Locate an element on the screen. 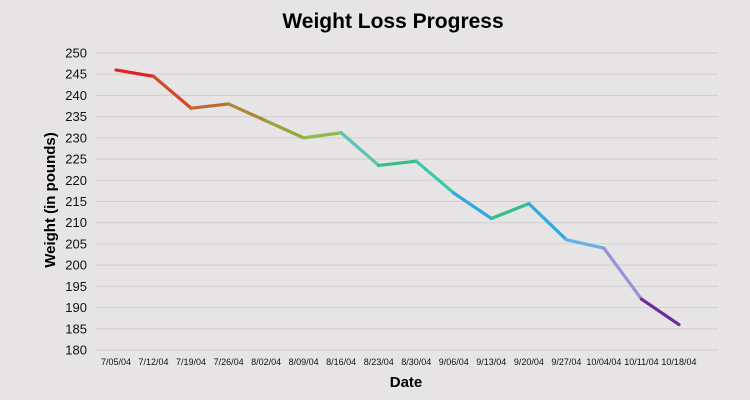  x-tick-label: 9/27/04 is located at coordinates (566, 362).